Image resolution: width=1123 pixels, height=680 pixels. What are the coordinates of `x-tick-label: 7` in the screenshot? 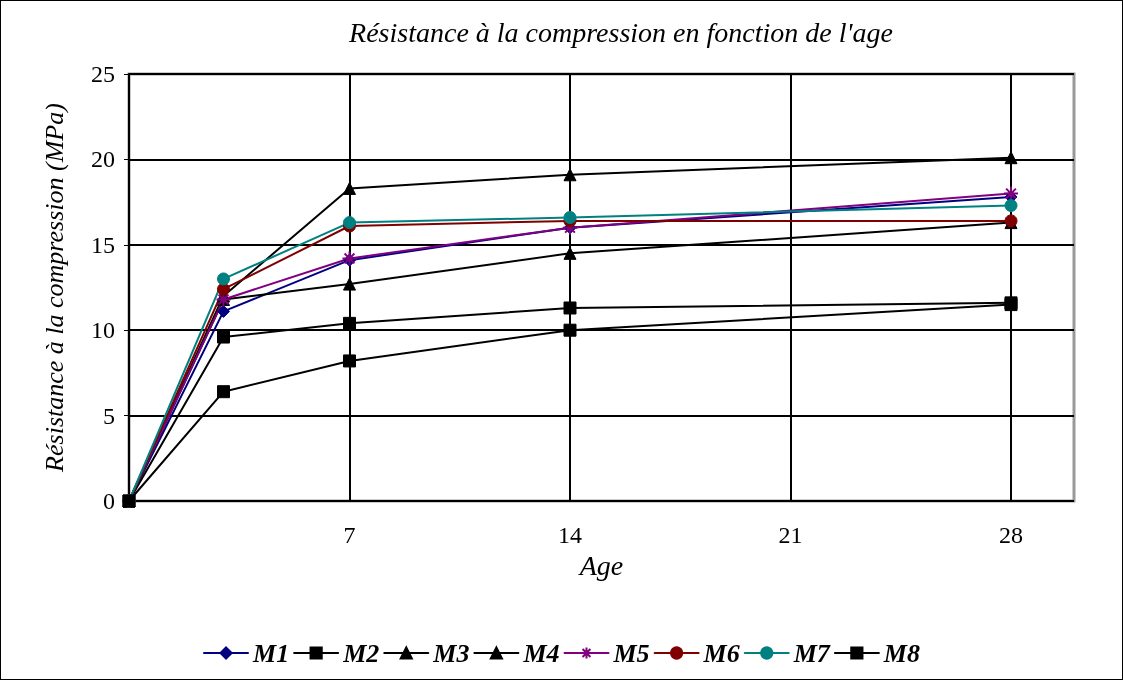 It's located at (349, 535).